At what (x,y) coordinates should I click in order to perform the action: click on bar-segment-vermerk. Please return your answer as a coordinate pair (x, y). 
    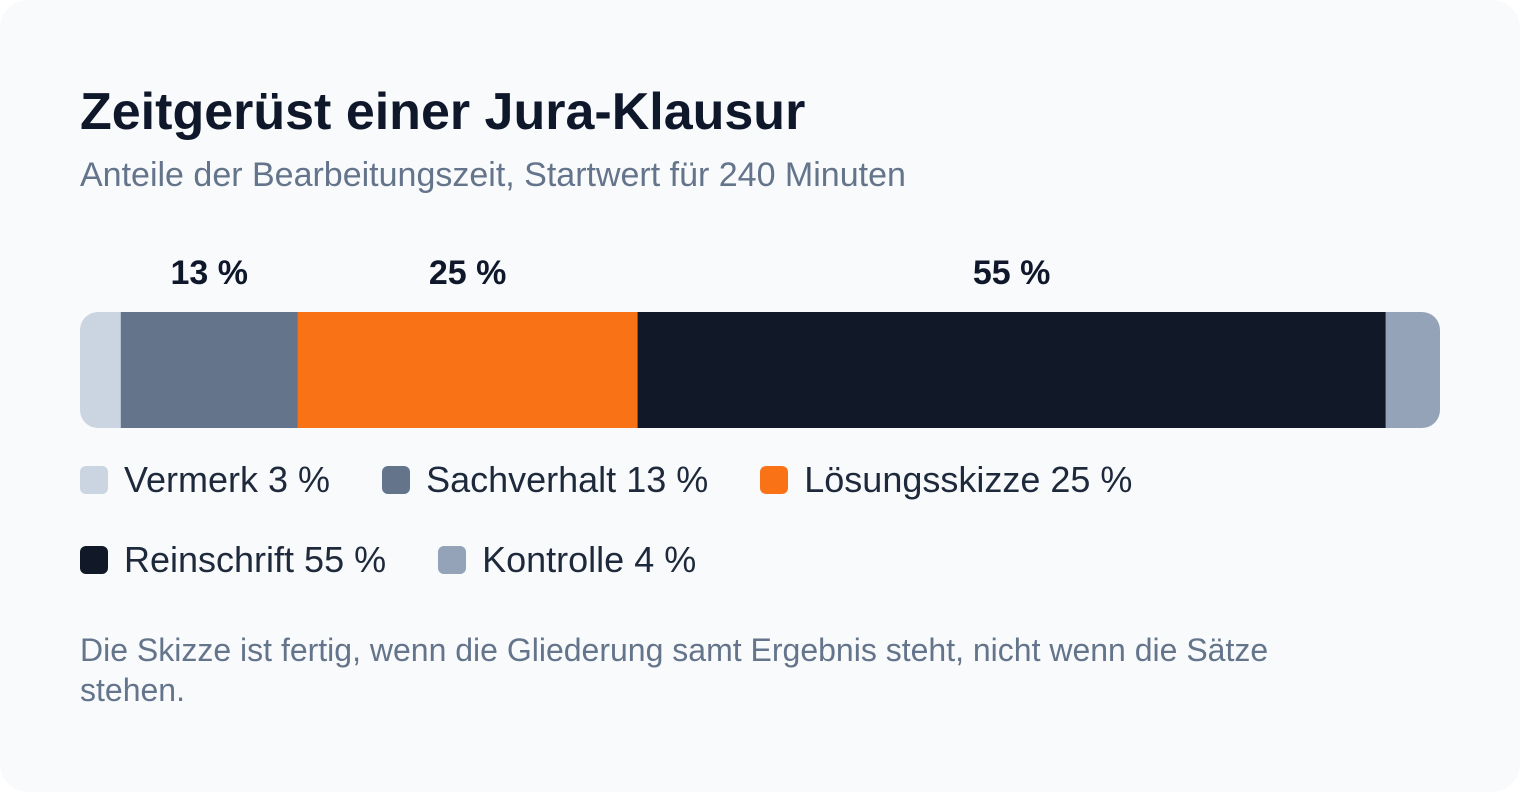
    Looking at the image, I should click on (101, 370).